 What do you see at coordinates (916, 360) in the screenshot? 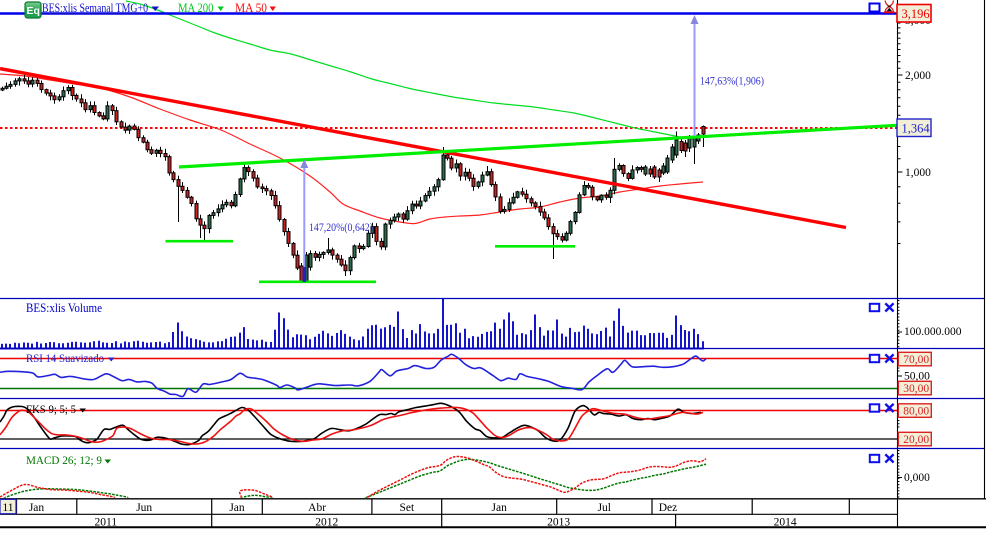
I see `svg-text: 70,00` at bounding box center [916, 360].